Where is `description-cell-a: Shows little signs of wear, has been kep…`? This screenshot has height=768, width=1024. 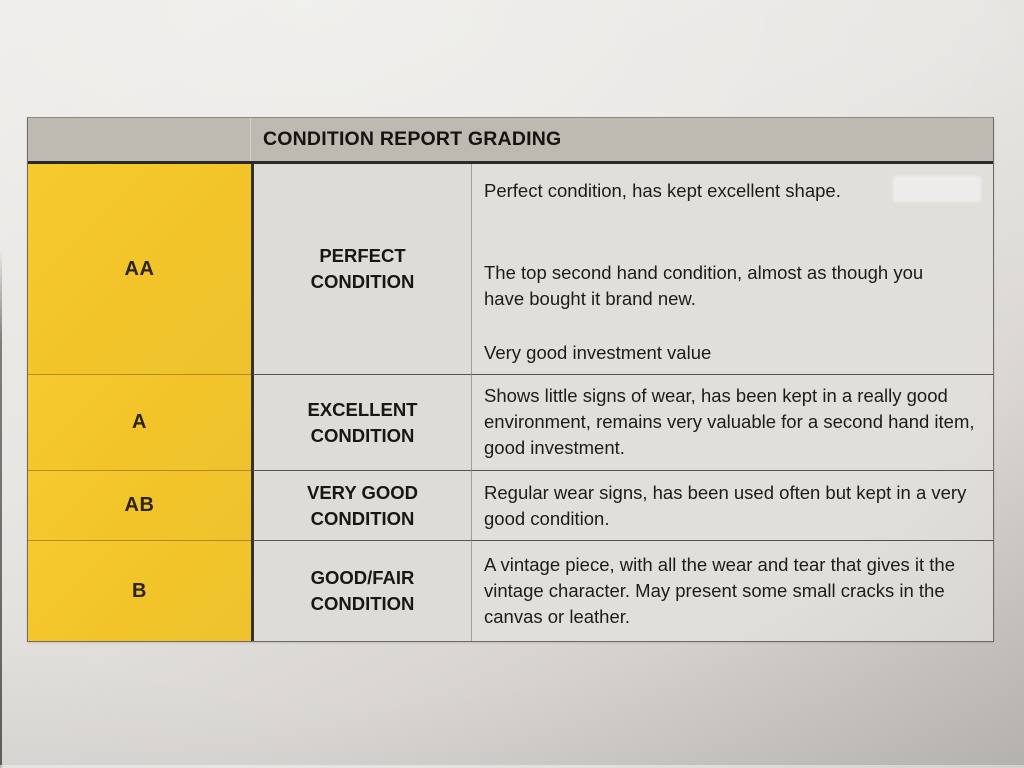
description-cell-a: Shows little signs of wear, has been kep… is located at coordinates (732, 422).